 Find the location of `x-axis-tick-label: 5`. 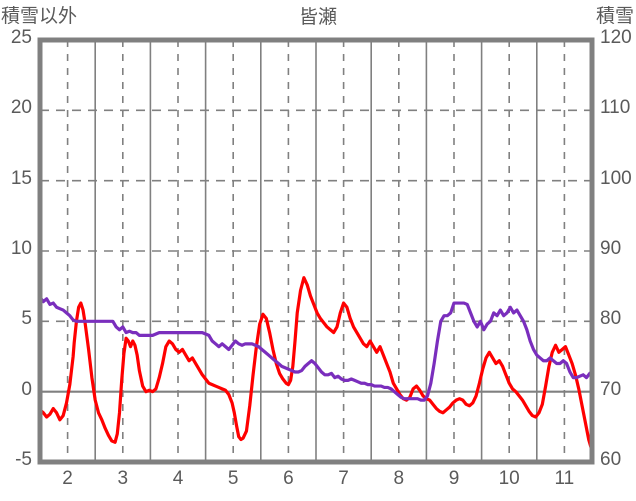

x-axis-tick-label: 5 is located at coordinates (233, 478).